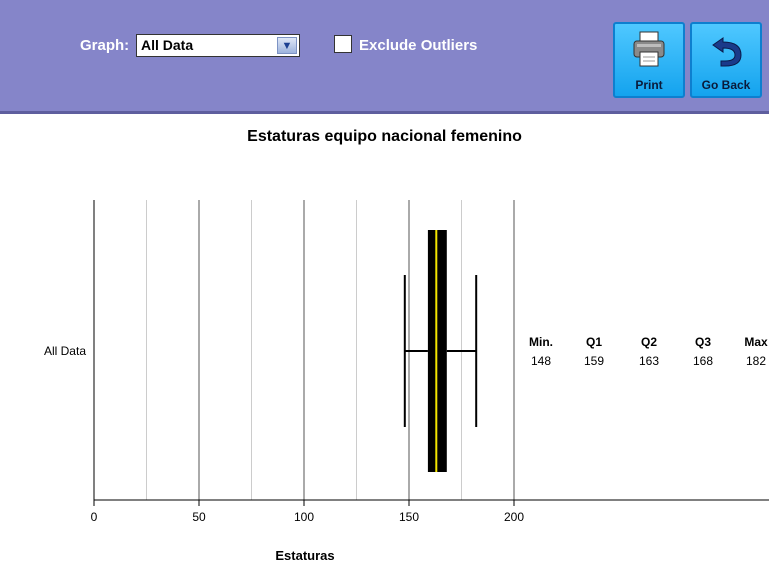 This screenshot has height=564, width=769. I want to click on stats-value: 159, so click(594, 361).